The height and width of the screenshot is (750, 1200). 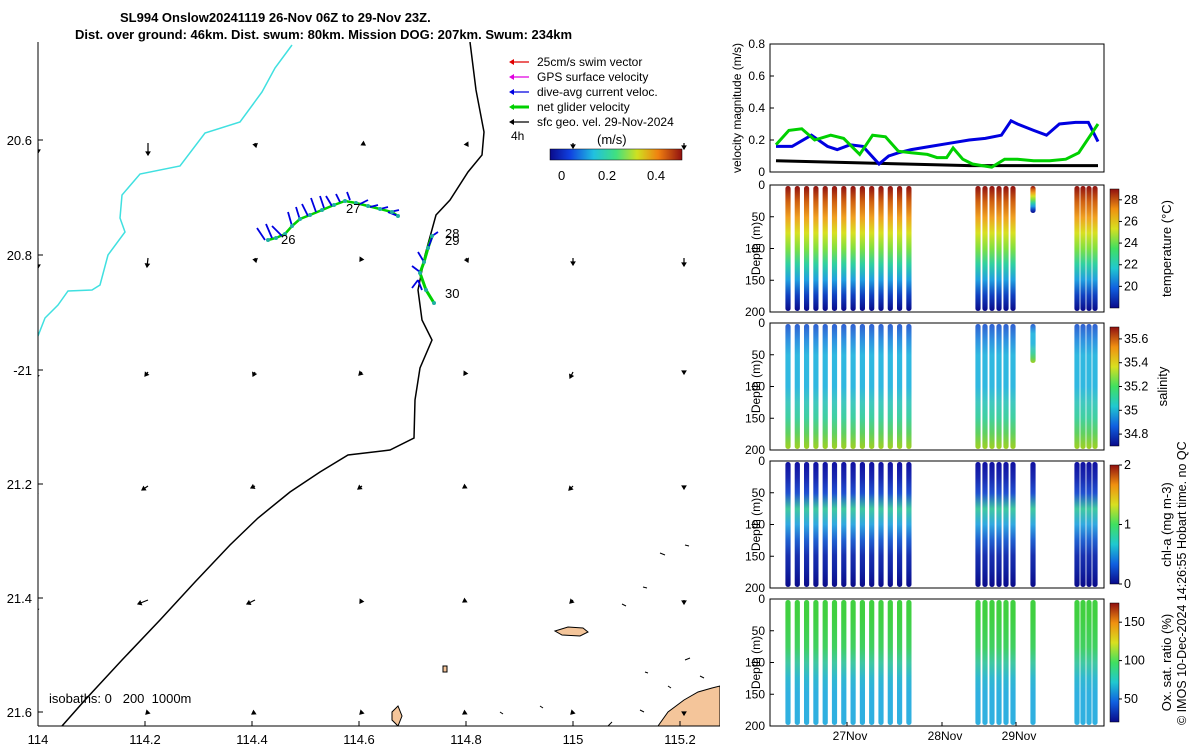 I want to click on vel-y-tick: 0.6, so click(x=756, y=76).